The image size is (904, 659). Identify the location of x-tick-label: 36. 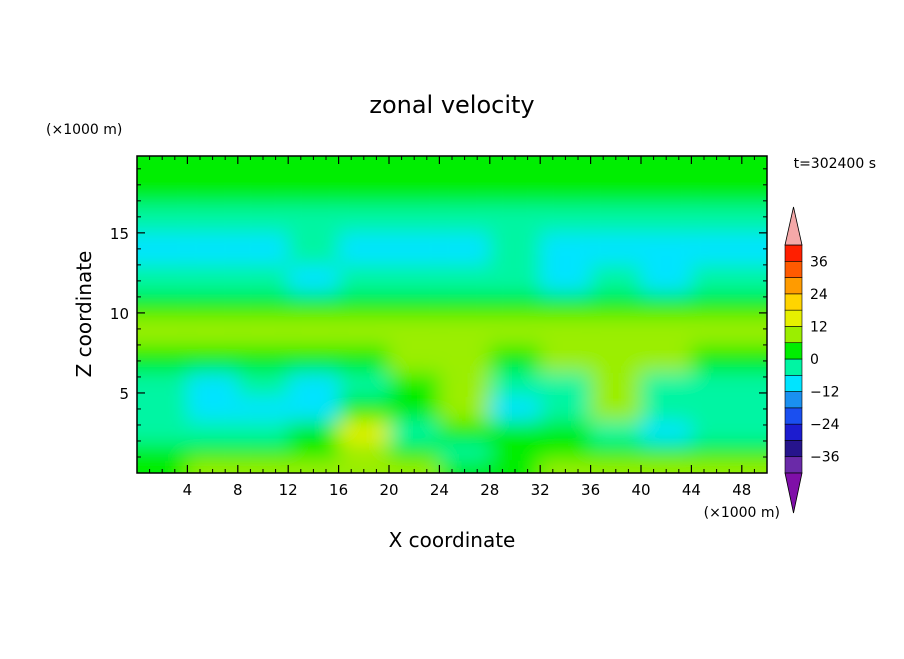
(590, 490).